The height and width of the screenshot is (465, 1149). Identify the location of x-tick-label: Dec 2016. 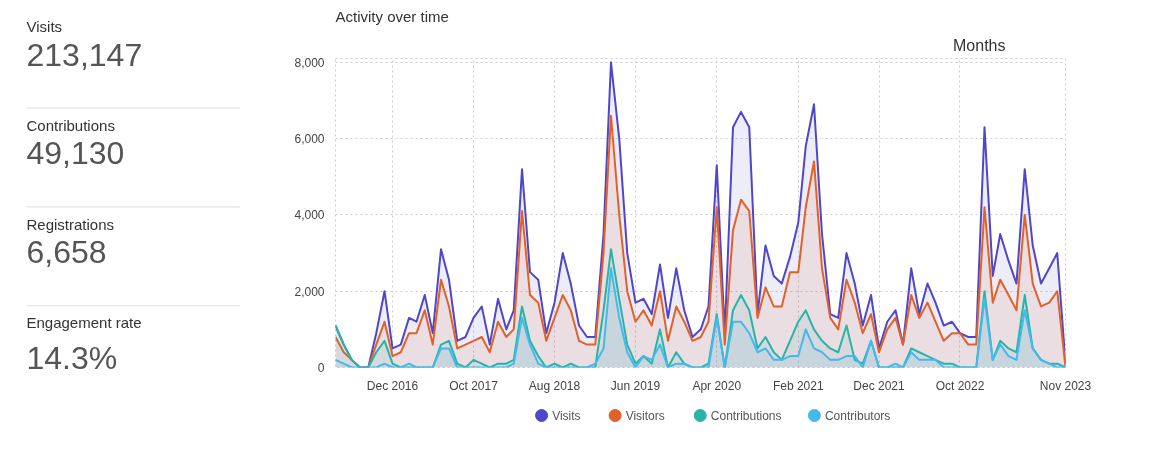
(392, 385).